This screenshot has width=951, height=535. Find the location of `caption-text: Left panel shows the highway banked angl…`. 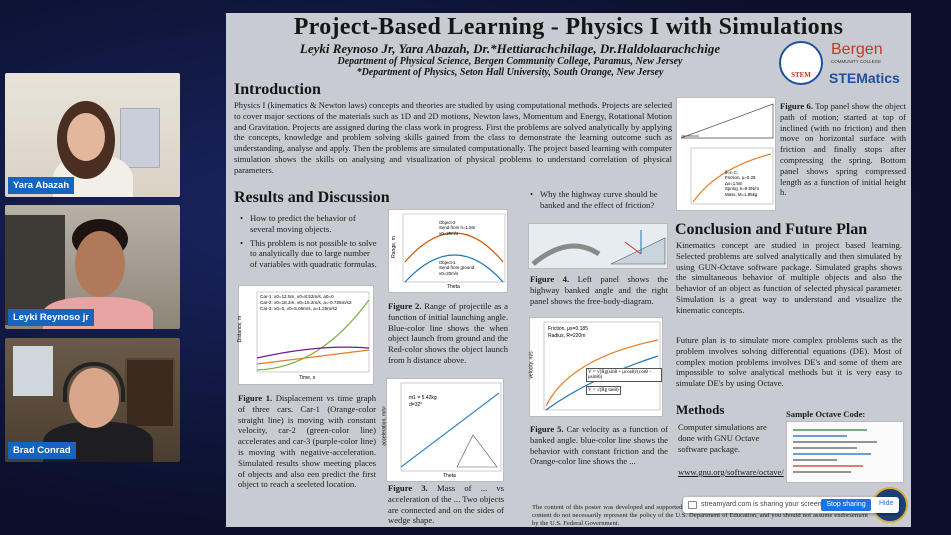

caption-text: Left panel shows the highway banked angl… is located at coordinates (599, 290).